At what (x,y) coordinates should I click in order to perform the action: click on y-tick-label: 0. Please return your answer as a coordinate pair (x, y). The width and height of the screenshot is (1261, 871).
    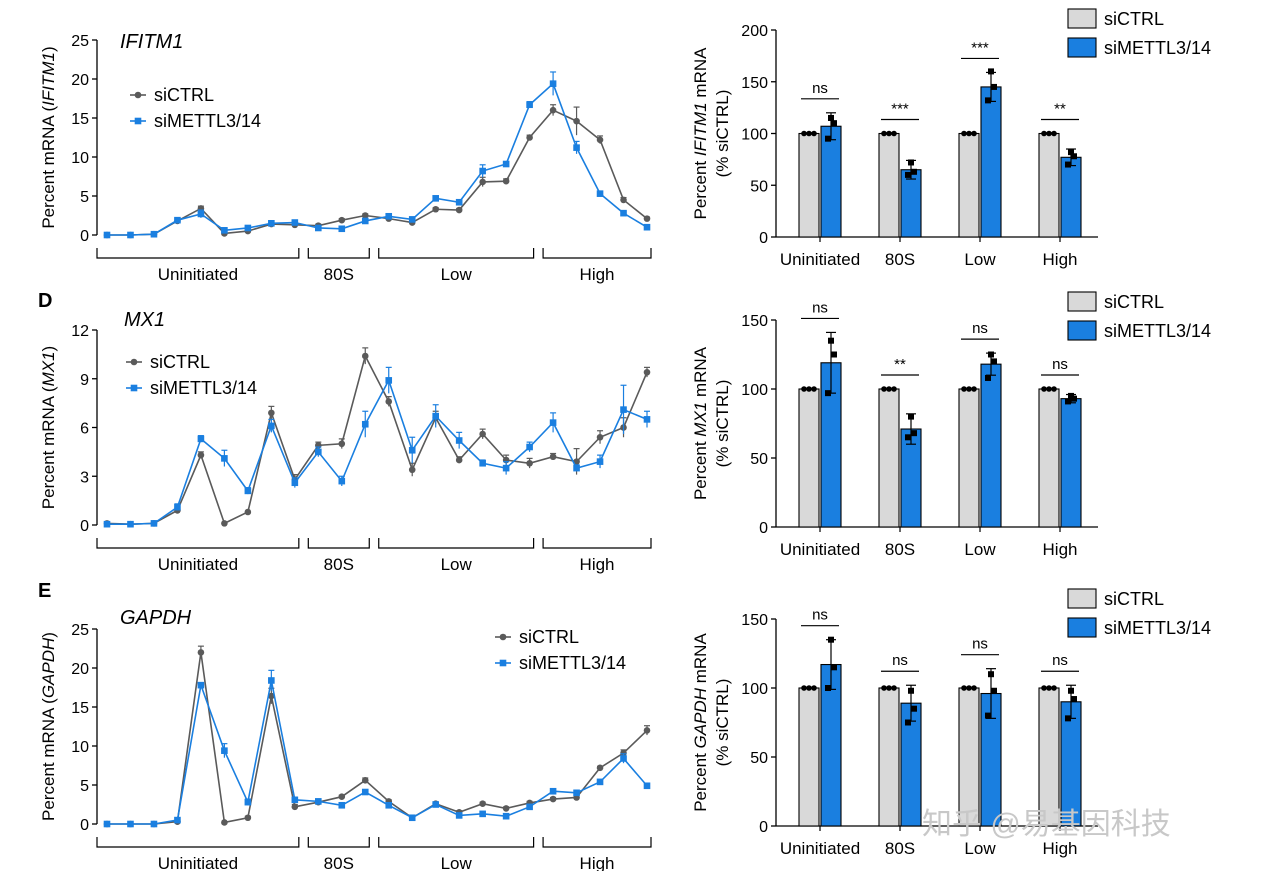
    Looking at the image, I should click on (763, 238).